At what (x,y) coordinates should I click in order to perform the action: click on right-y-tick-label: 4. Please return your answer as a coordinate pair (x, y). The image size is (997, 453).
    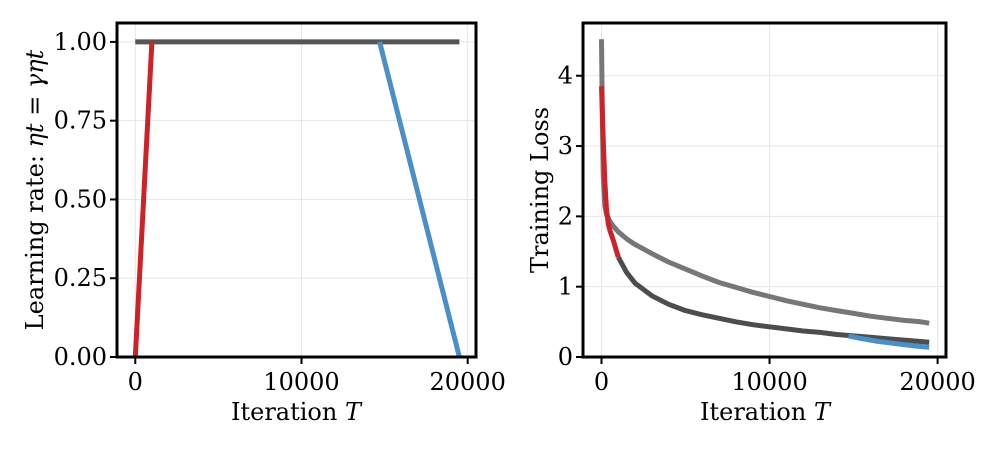
    Looking at the image, I should click on (565, 76).